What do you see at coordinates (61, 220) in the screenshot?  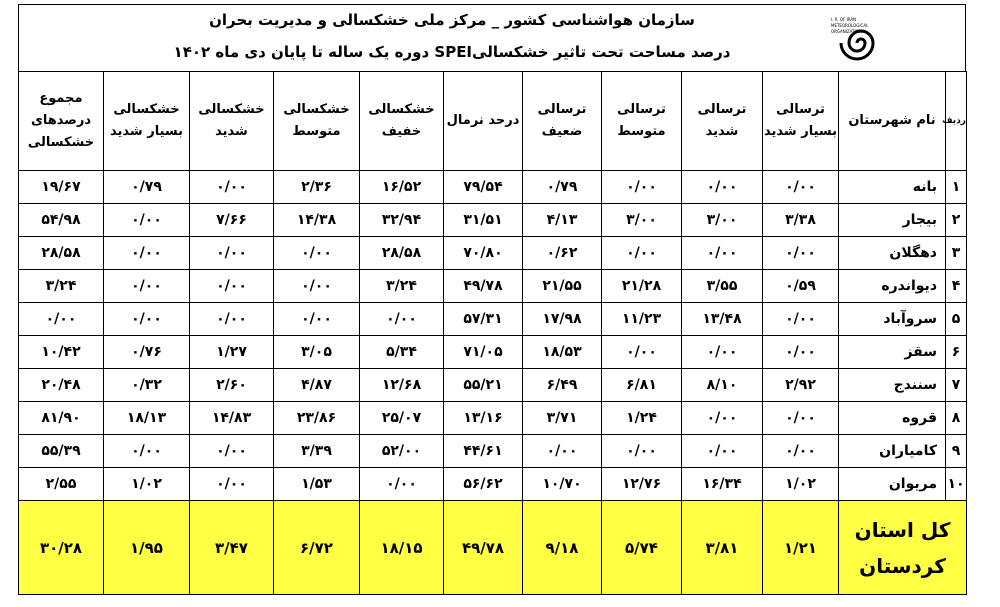 I see `cell: ۵۴/۹۸` at bounding box center [61, 220].